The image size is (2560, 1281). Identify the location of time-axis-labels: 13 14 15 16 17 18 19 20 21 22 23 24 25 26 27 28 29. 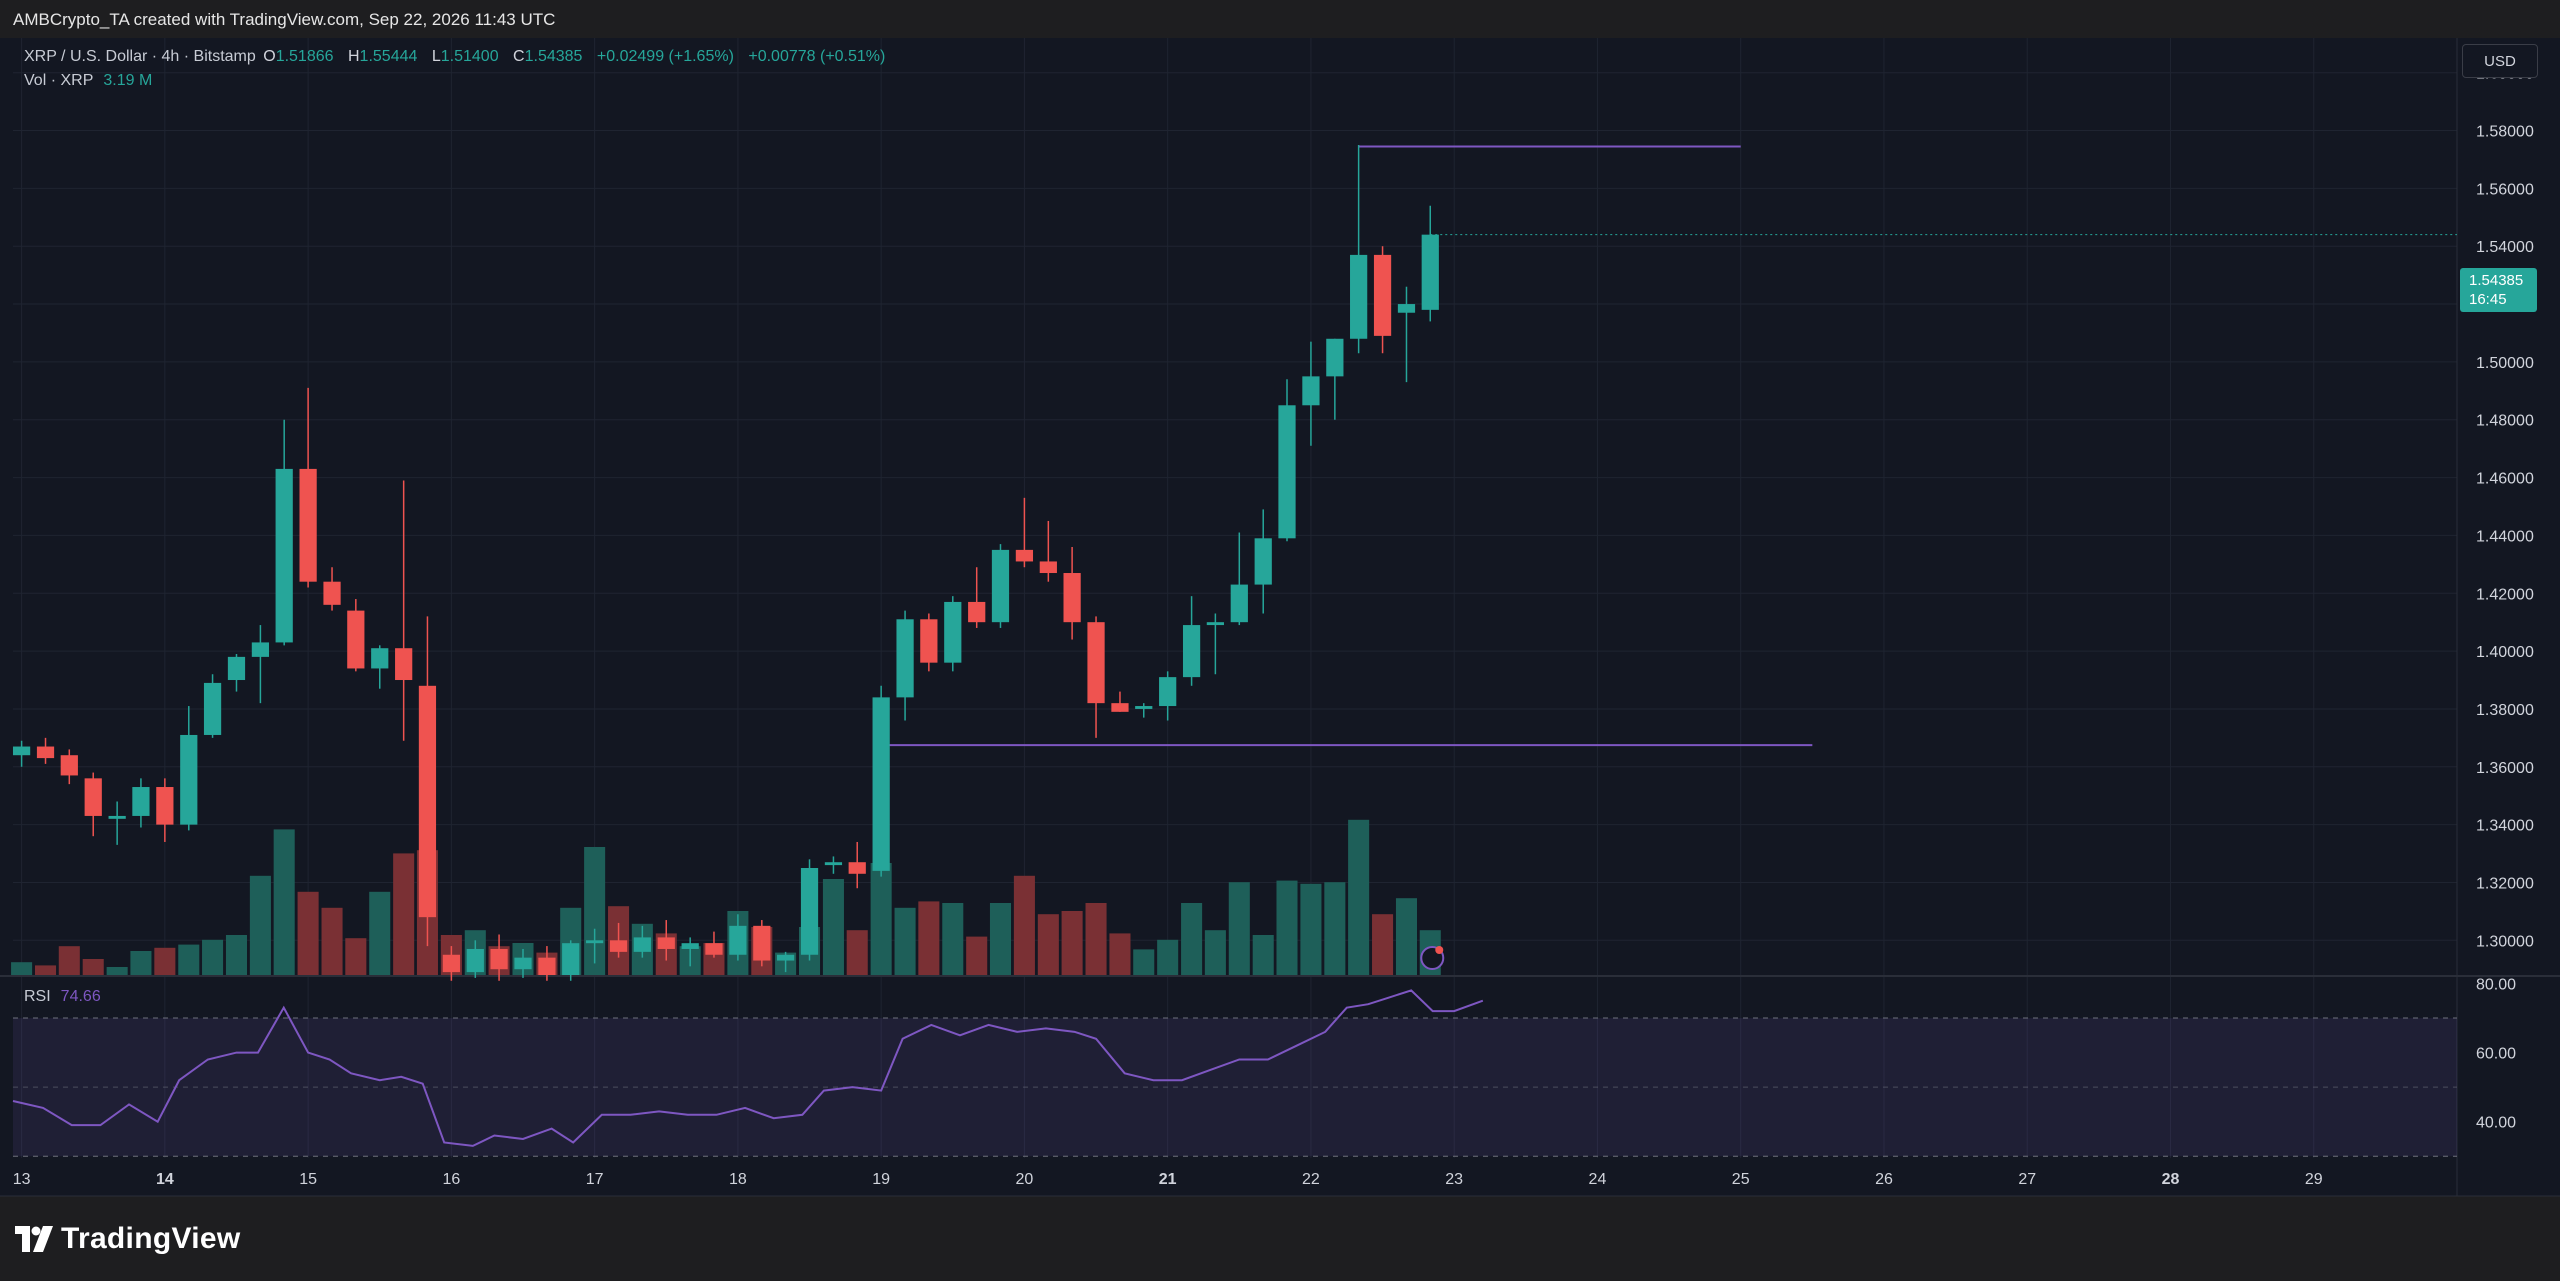
(1168, 1179).